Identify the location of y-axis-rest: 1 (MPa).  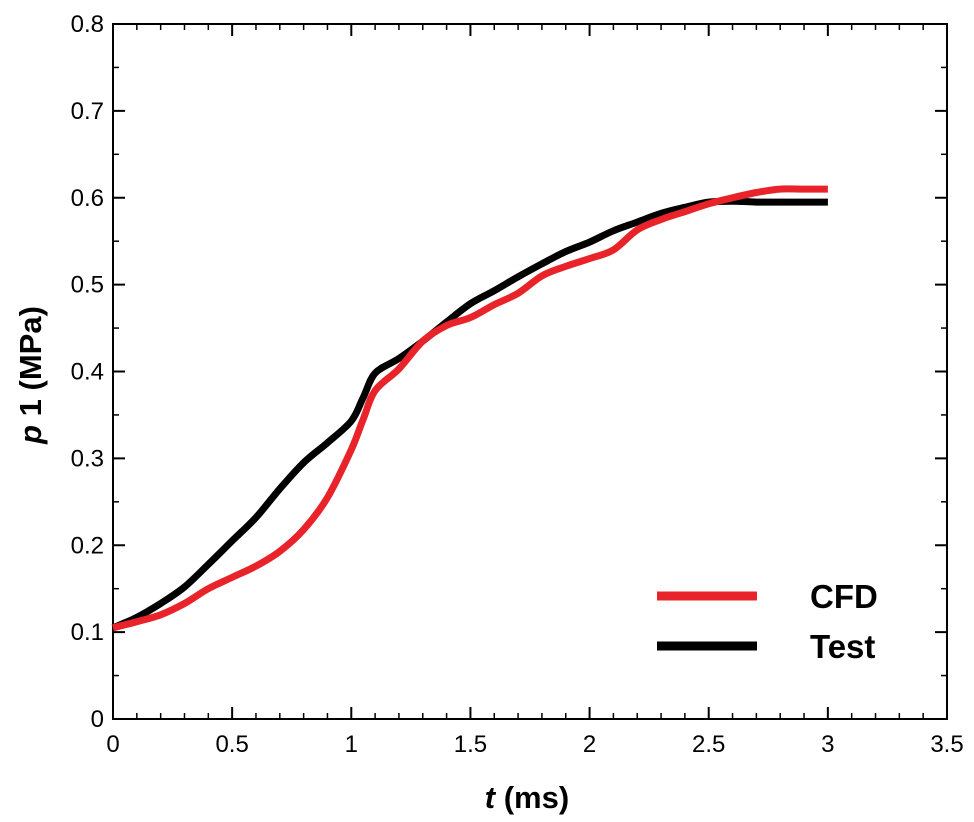
(30, 365).